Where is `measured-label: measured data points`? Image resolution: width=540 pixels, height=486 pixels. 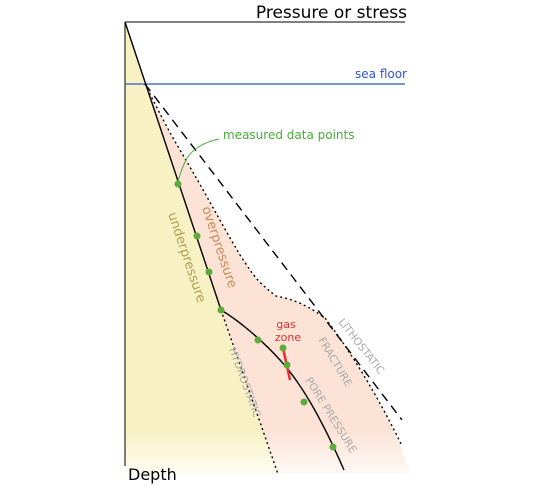 measured-label: measured data points is located at coordinates (288, 135).